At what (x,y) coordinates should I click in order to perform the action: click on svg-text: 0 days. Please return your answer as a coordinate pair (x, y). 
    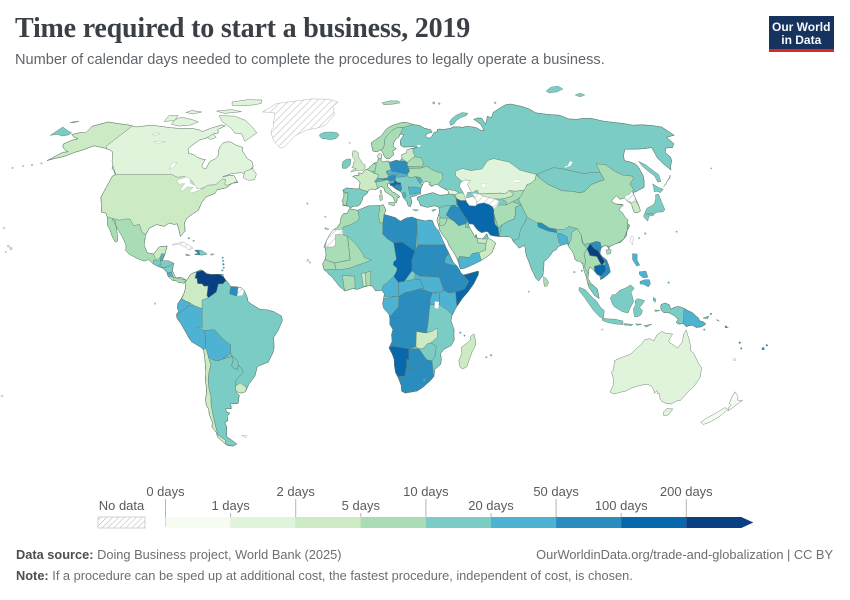
    Looking at the image, I should click on (165, 491).